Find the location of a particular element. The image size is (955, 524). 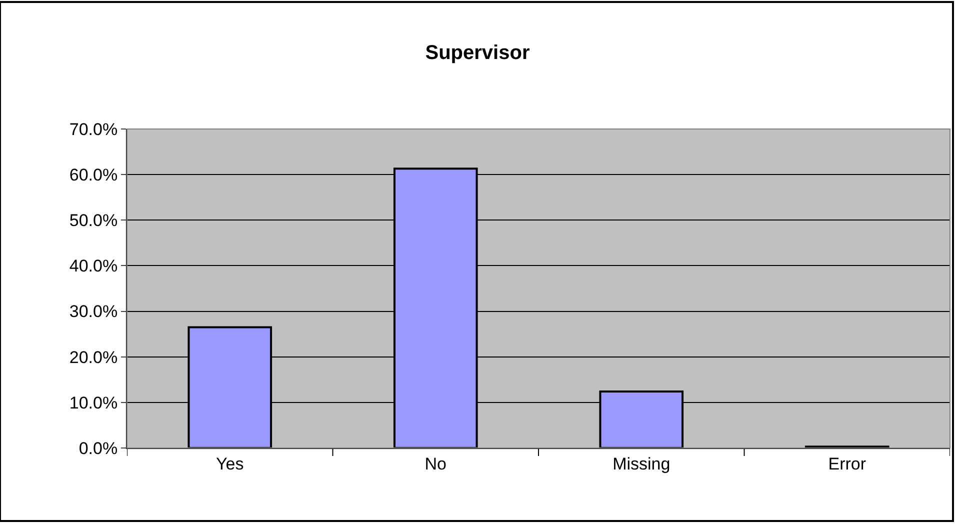

x-tick-label: No is located at coordinates (435, 464).